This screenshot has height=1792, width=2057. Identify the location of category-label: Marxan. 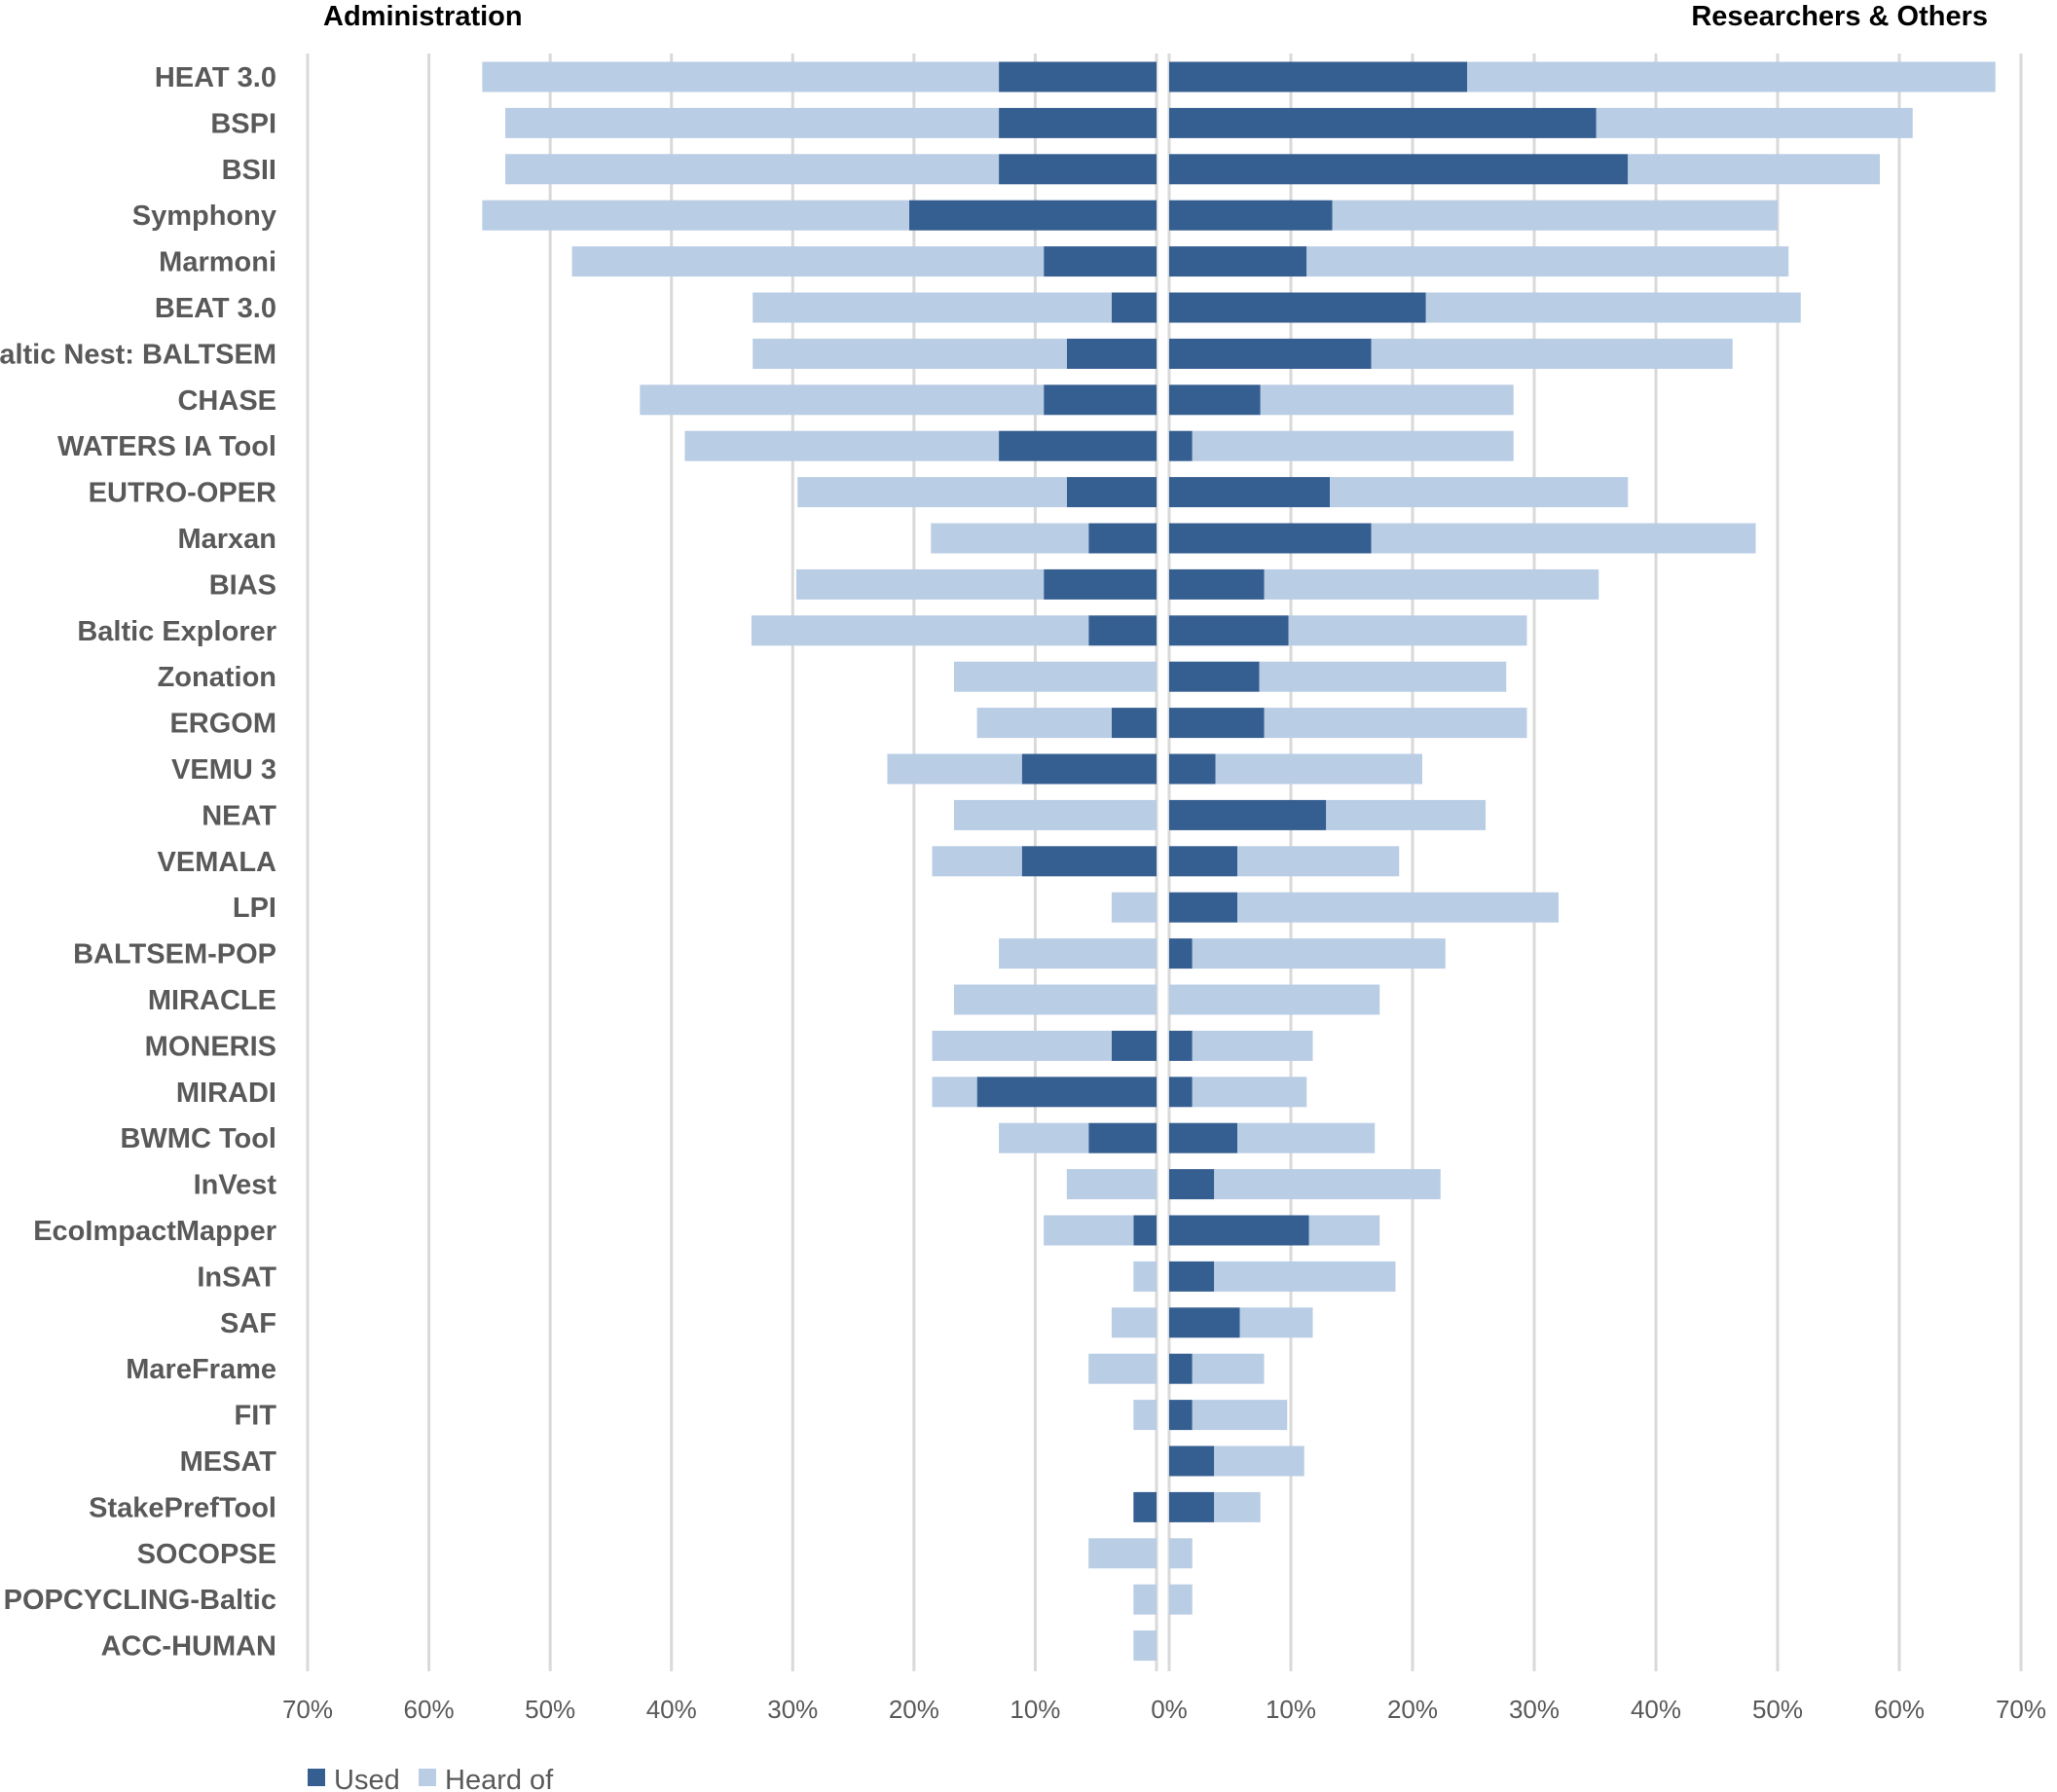
(226, 539).